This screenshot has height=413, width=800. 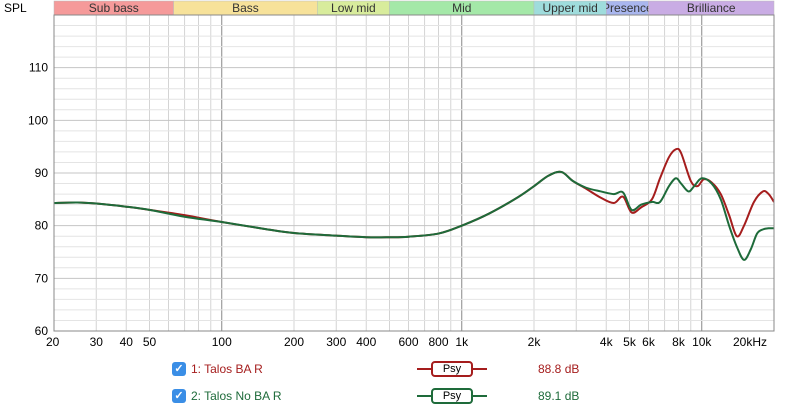 I want to click on series-1-psy-control: Psy, so click(x=452, y=369).